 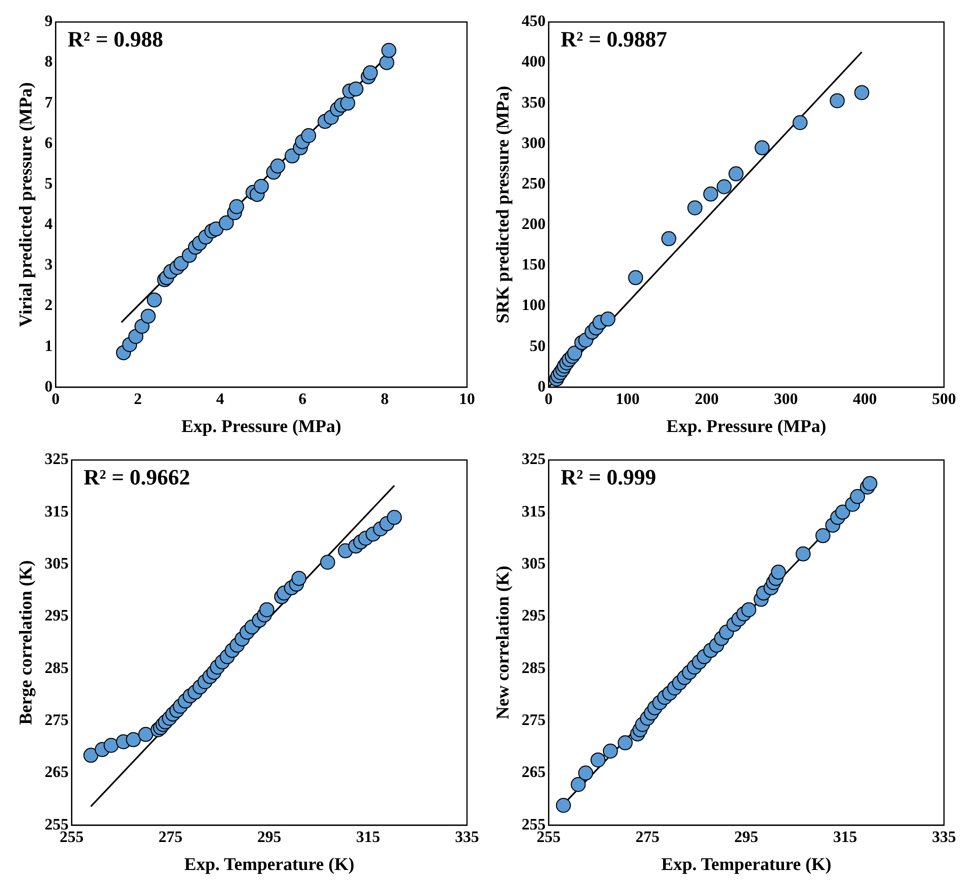 I want to click on y-tick-label: 7, so click(x=48, y=103).